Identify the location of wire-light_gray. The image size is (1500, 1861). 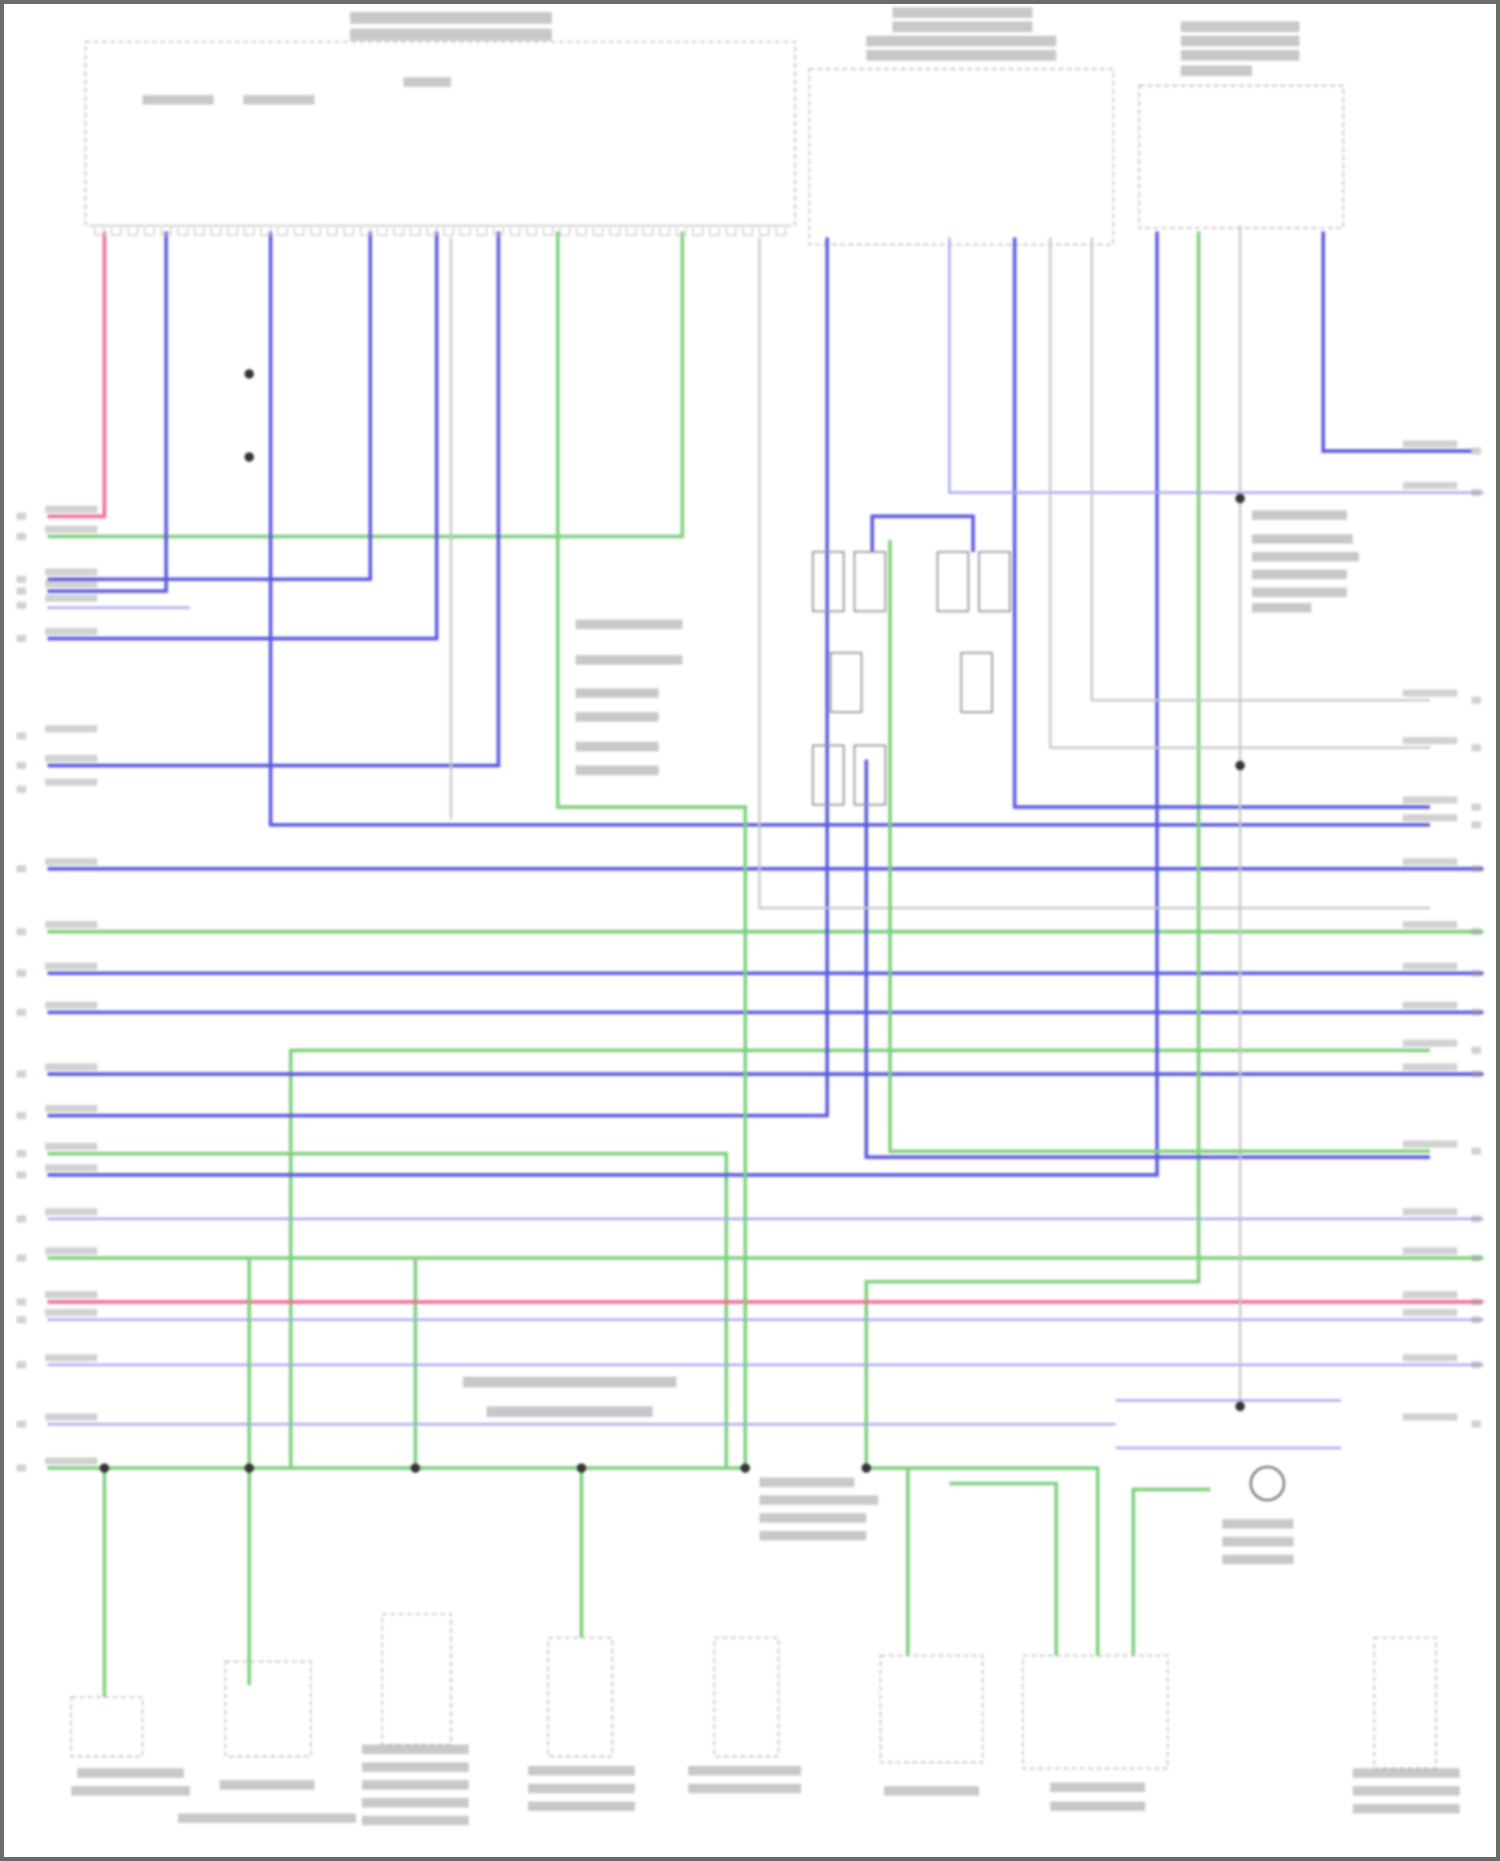
(1239, 493).